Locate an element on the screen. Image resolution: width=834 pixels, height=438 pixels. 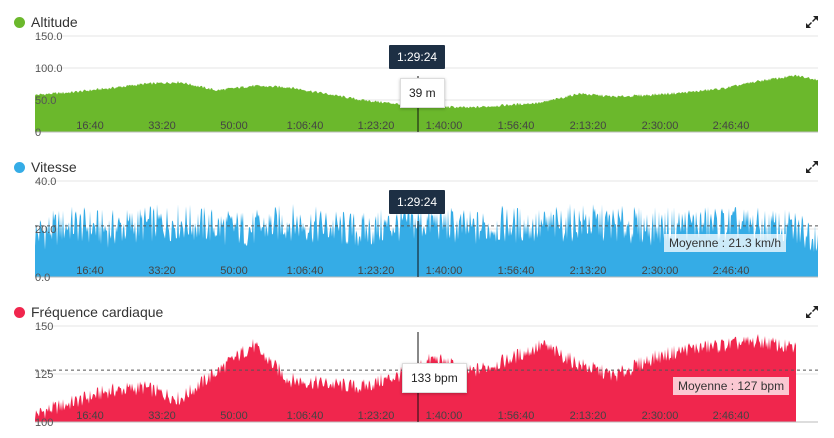
speed-cursor-time: 1:29:24 is located at coordinates (417, 202).